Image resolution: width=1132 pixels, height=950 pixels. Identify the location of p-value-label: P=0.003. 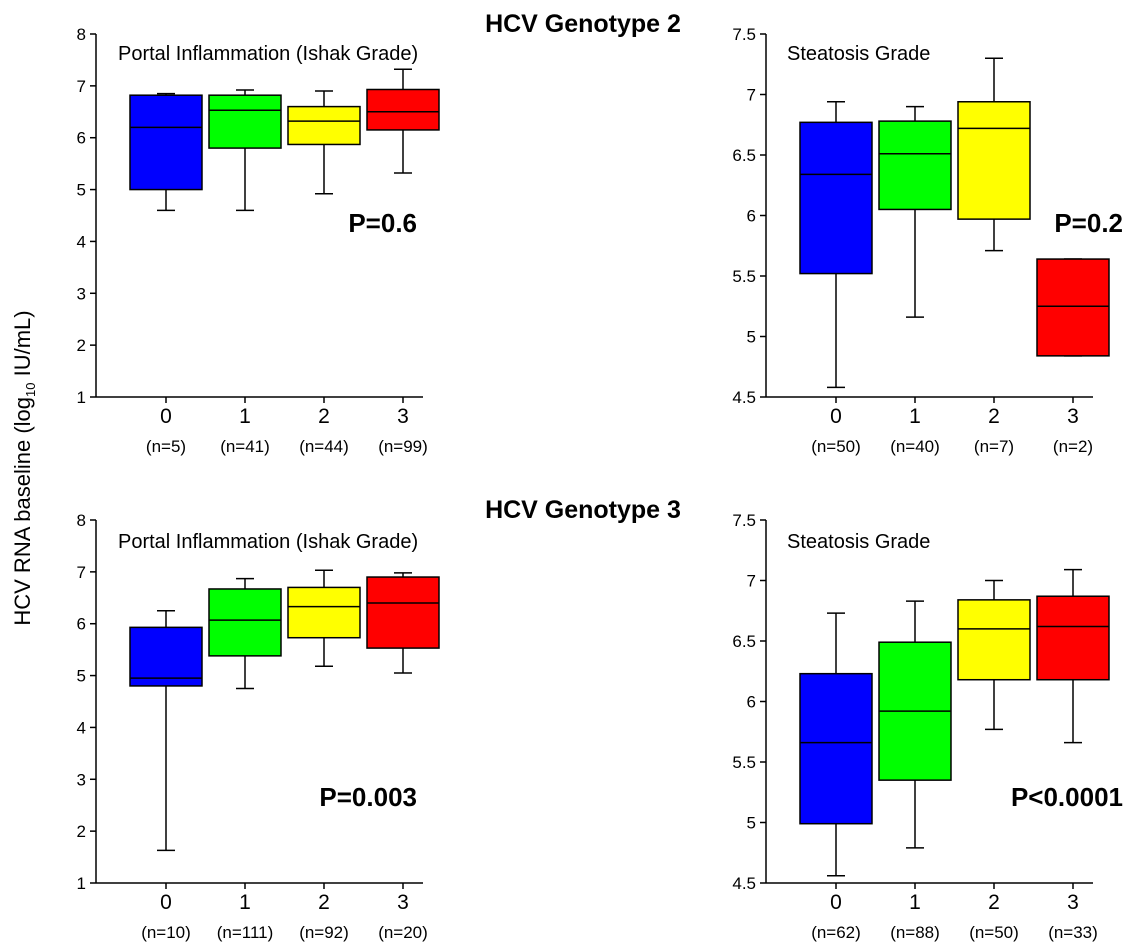
(368, 797).